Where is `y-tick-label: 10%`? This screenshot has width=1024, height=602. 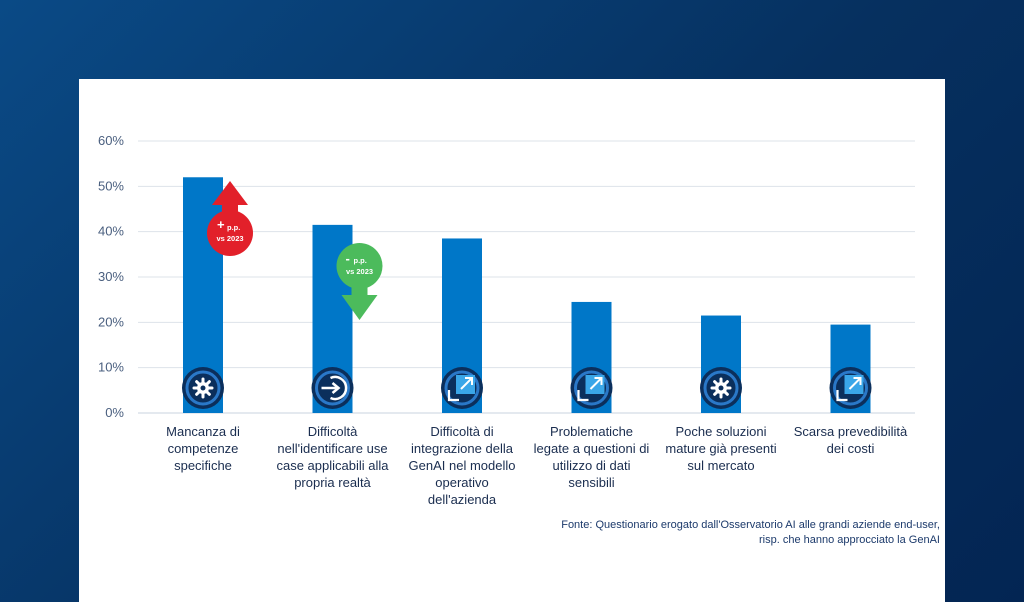
y-tick-label: 10% is located at coordinates (111, 367).